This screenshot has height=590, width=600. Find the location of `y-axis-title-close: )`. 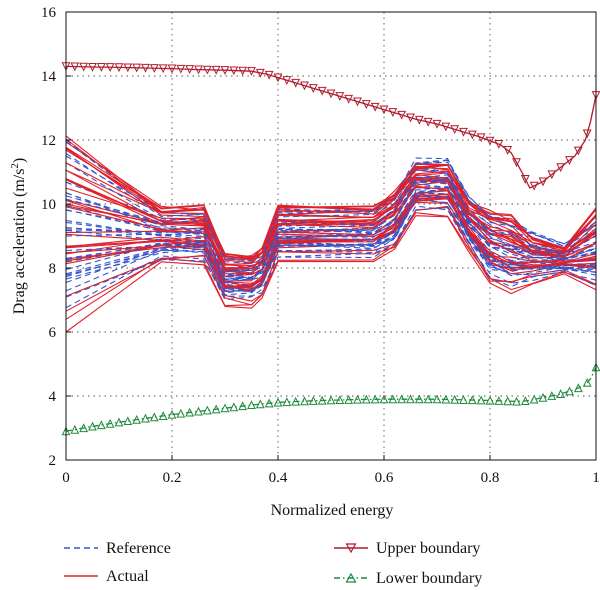

y-axis-title-close: ) is located at coordinates (19, 160).